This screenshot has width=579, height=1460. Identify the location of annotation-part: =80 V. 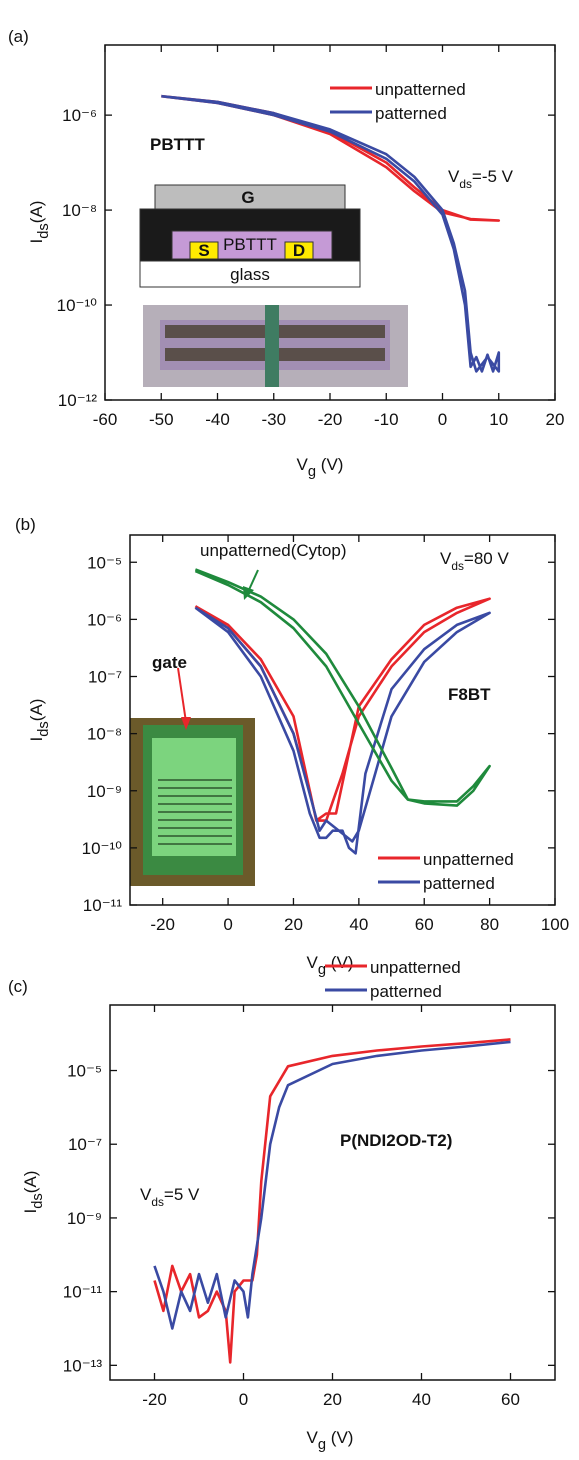
(487, 558).